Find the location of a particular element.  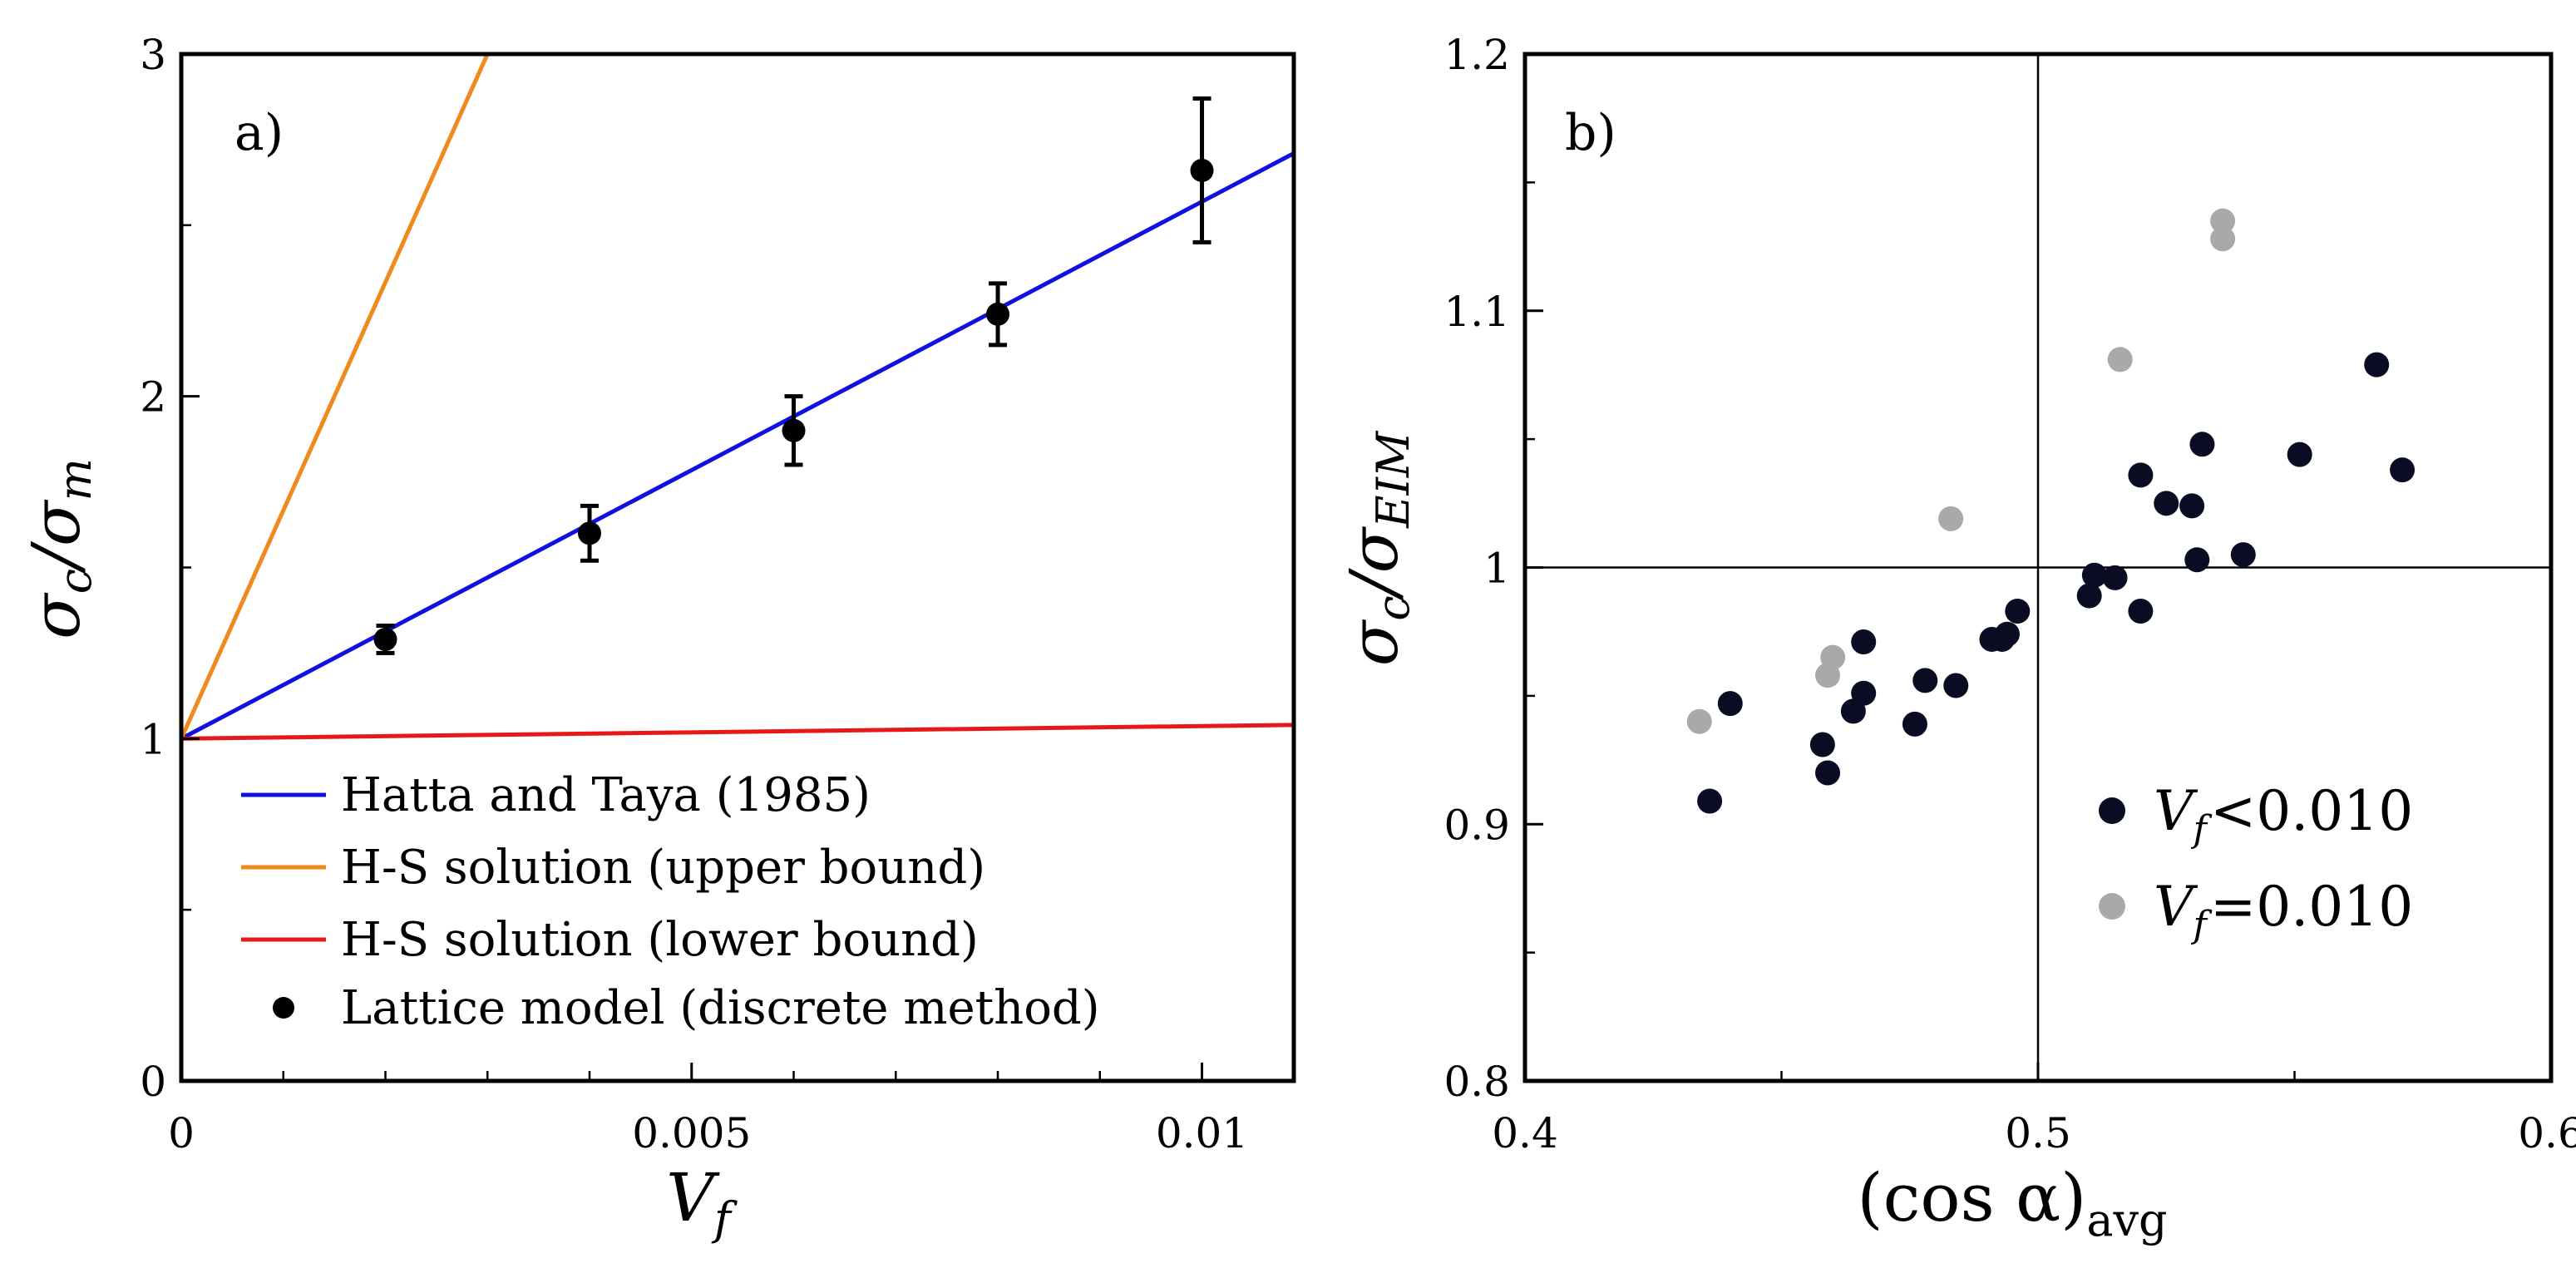

panel-a-x-tick-label: 0.01 is located at coordinates (1202, 1133).